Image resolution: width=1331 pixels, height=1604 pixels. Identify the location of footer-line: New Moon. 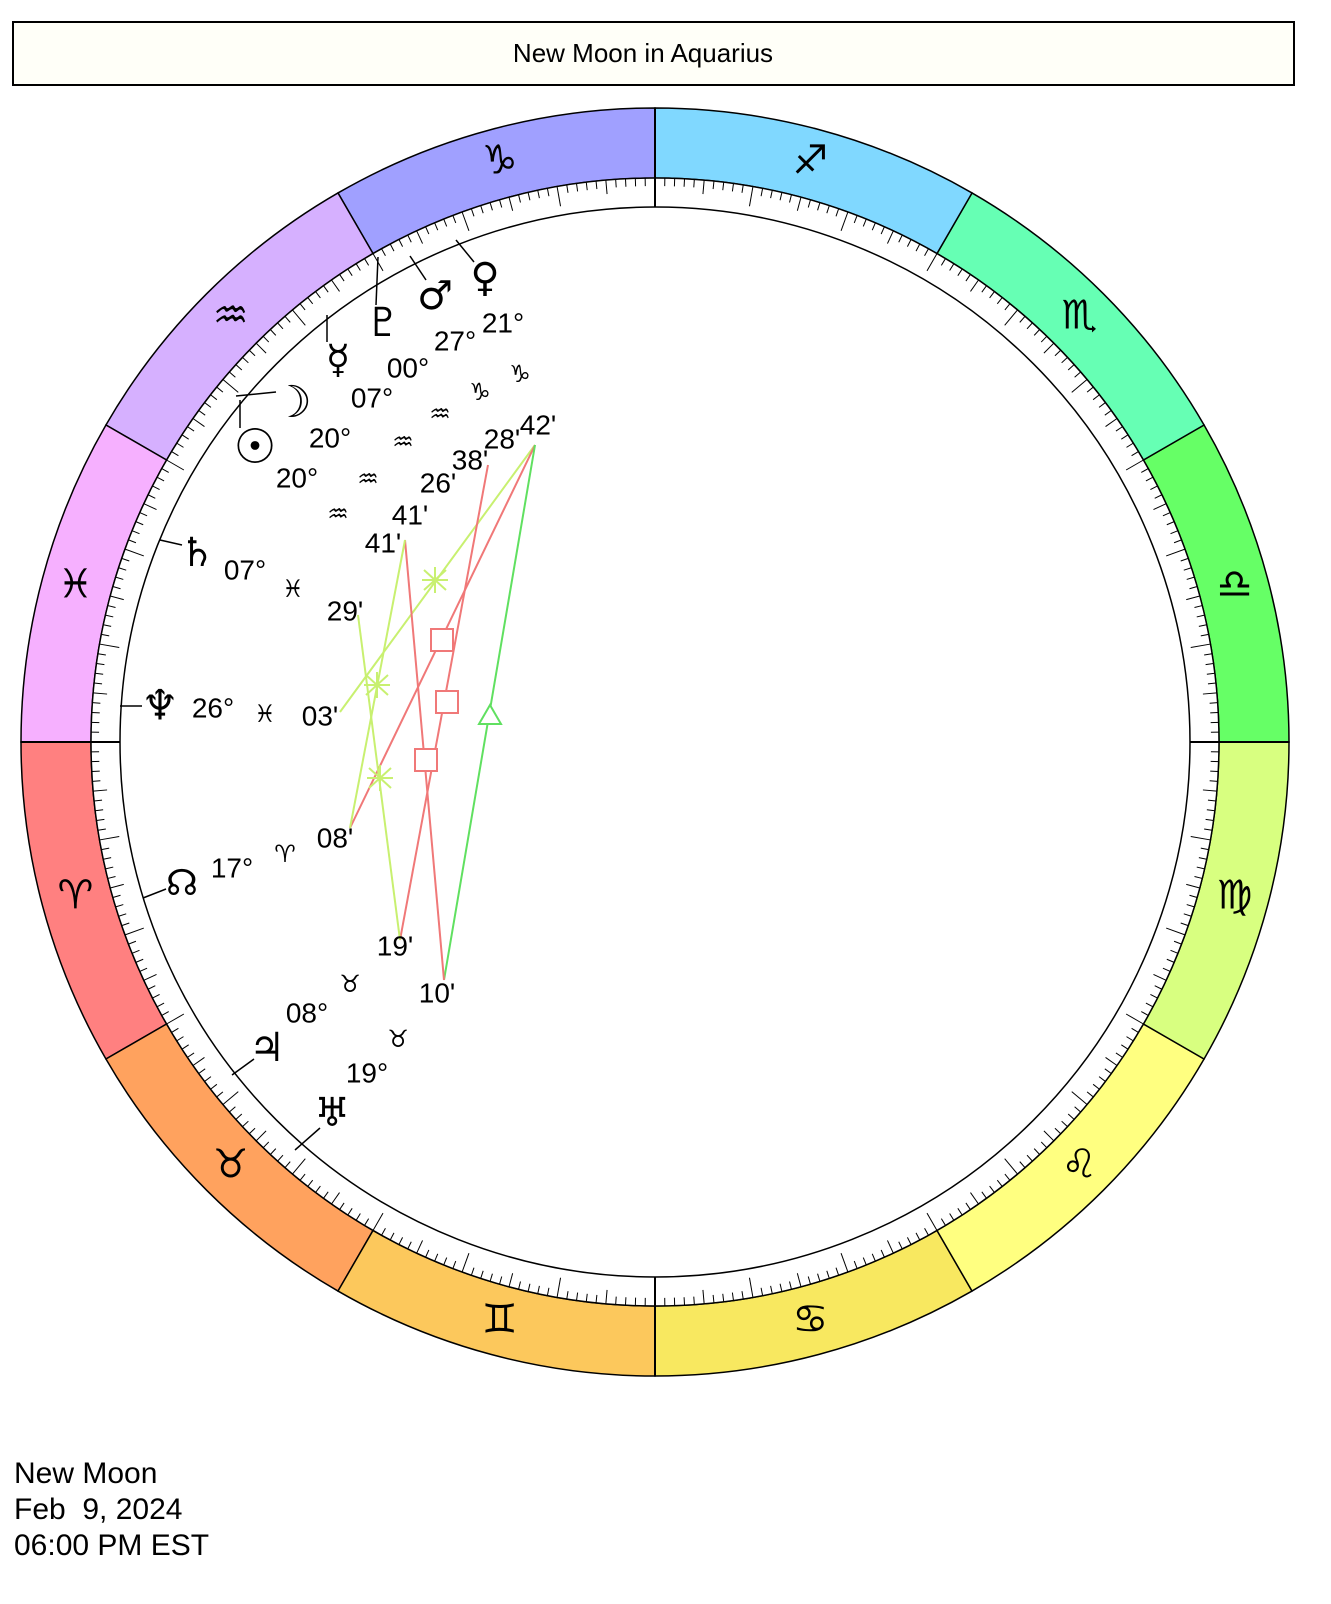
(85, 1473).